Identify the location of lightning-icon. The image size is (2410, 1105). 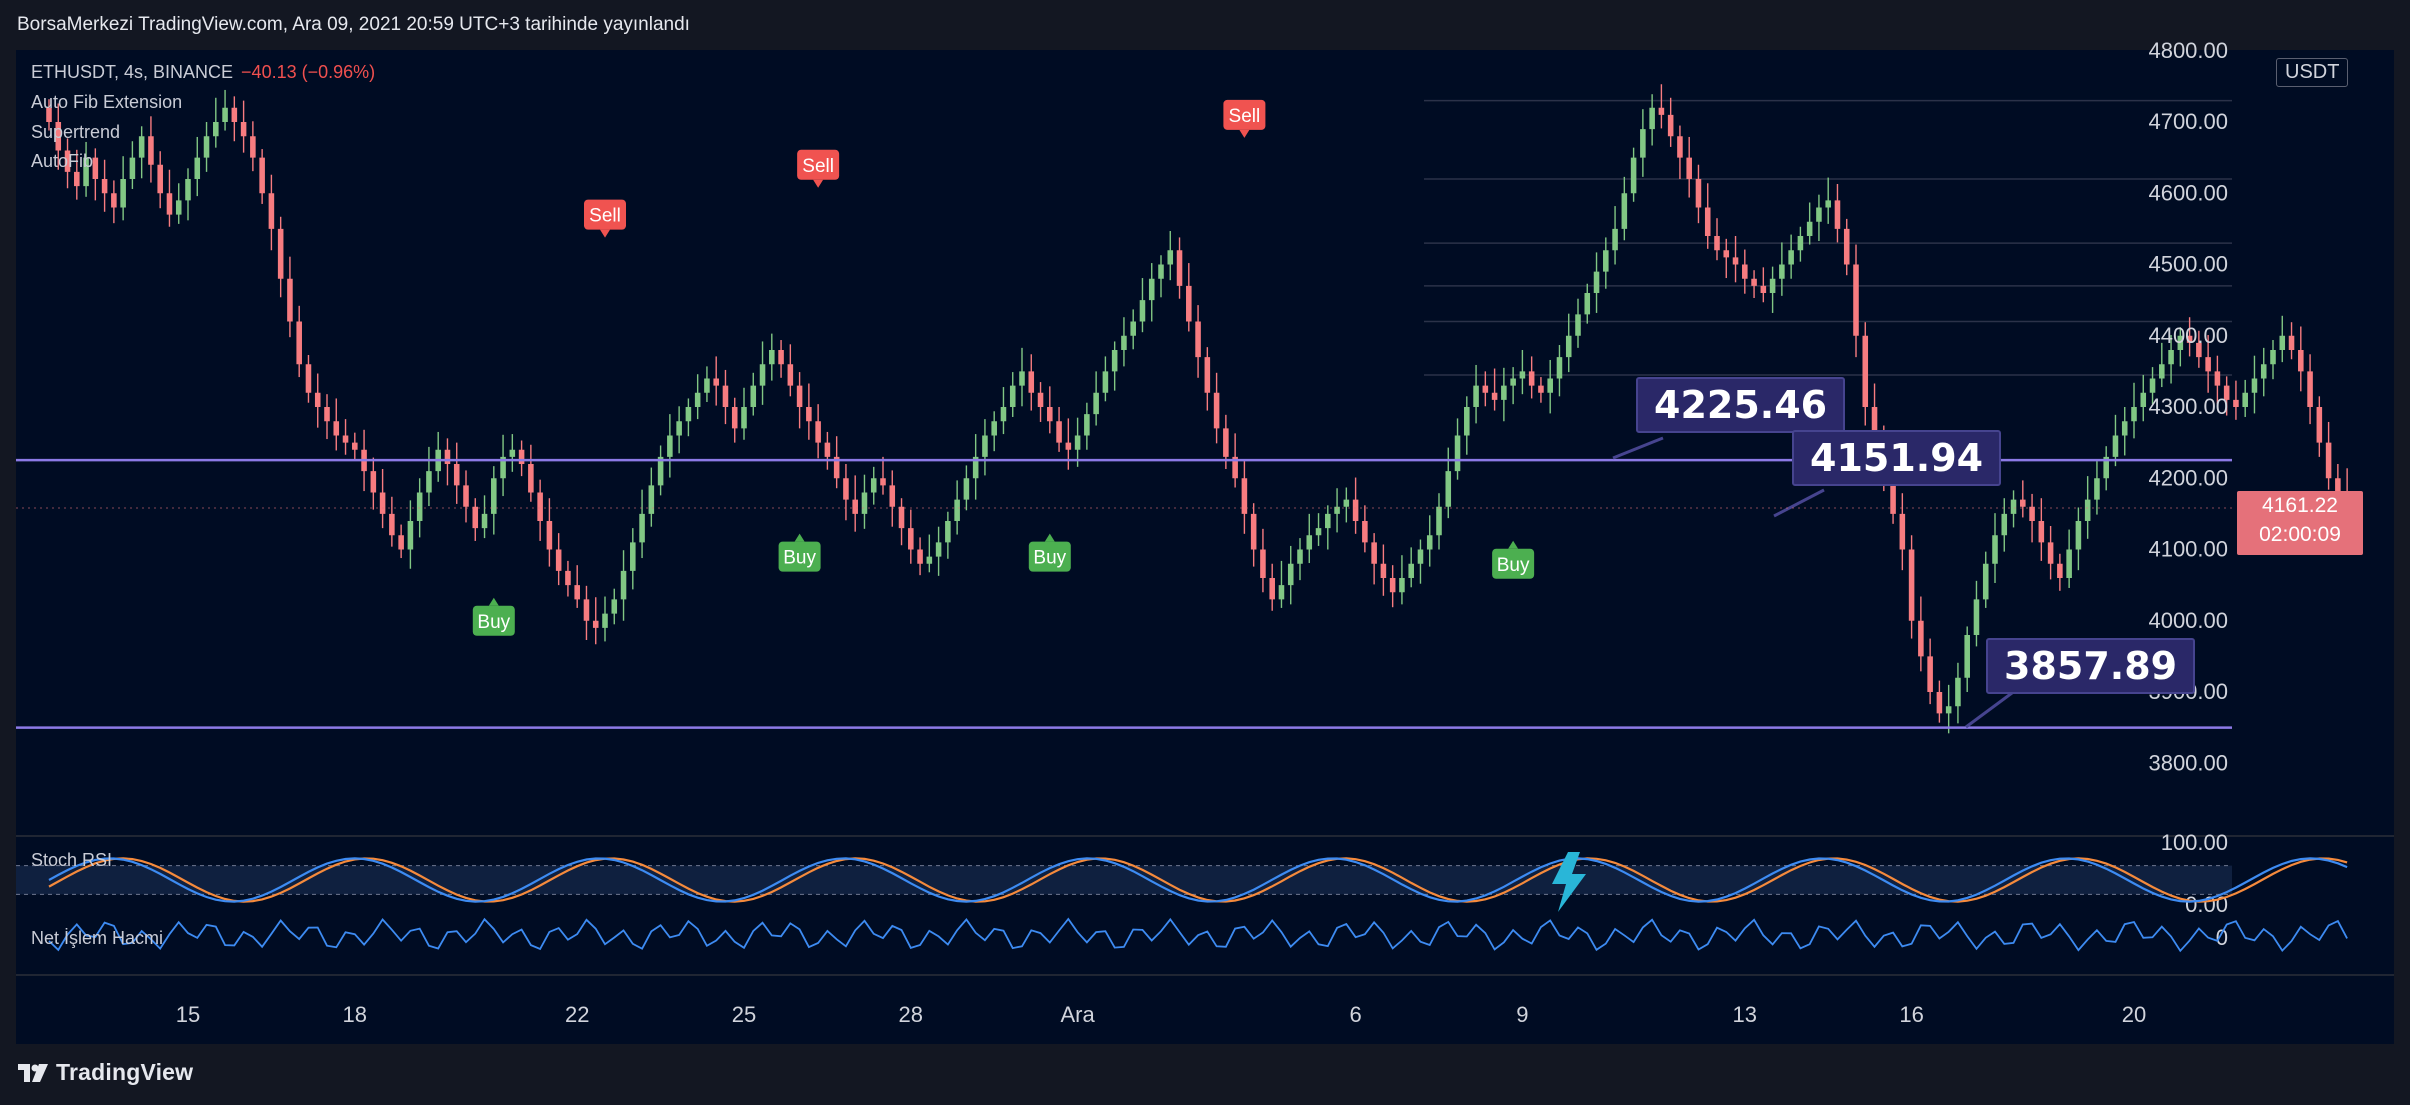
(1569, 882).